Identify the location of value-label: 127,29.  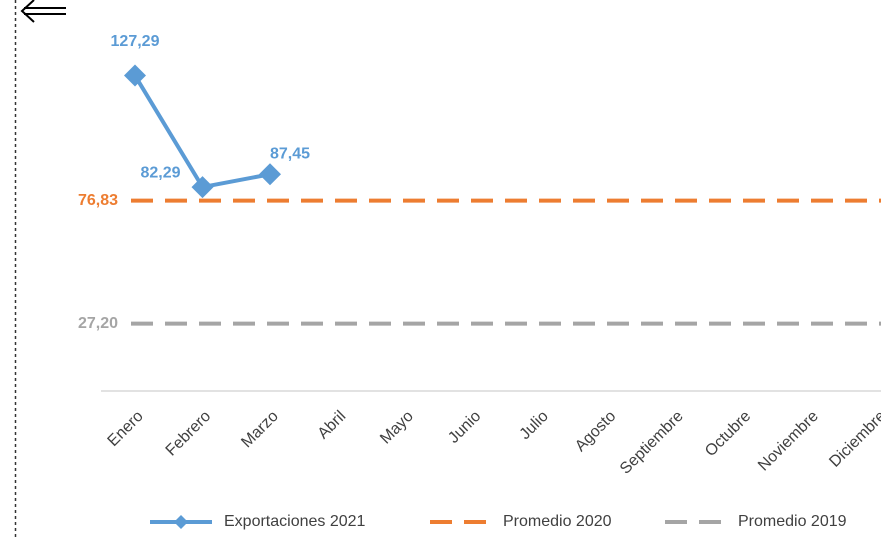
(135, 41).